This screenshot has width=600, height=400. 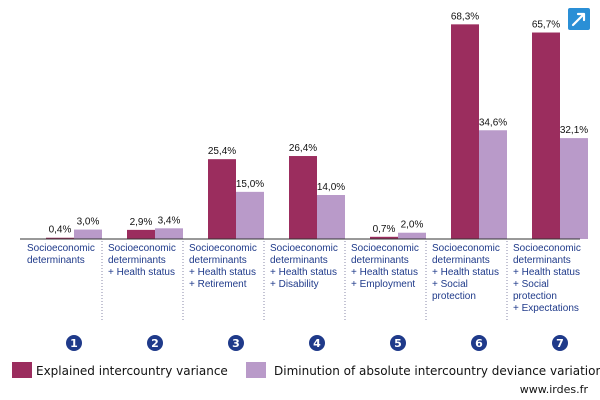 I want to click on group-number: 6, so click(x=479, y=343).